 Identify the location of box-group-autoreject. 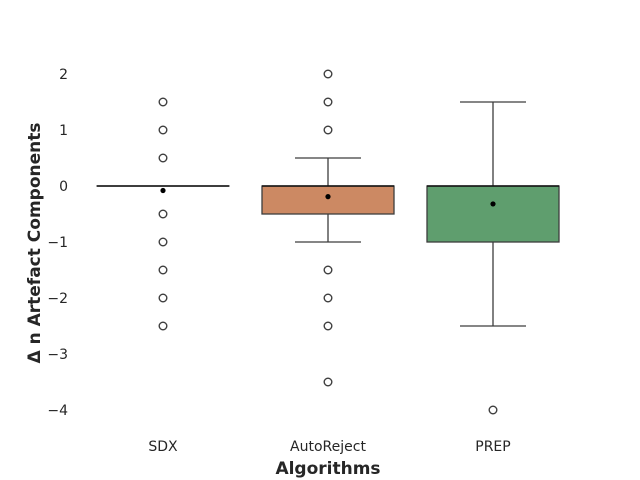
(328, 228).